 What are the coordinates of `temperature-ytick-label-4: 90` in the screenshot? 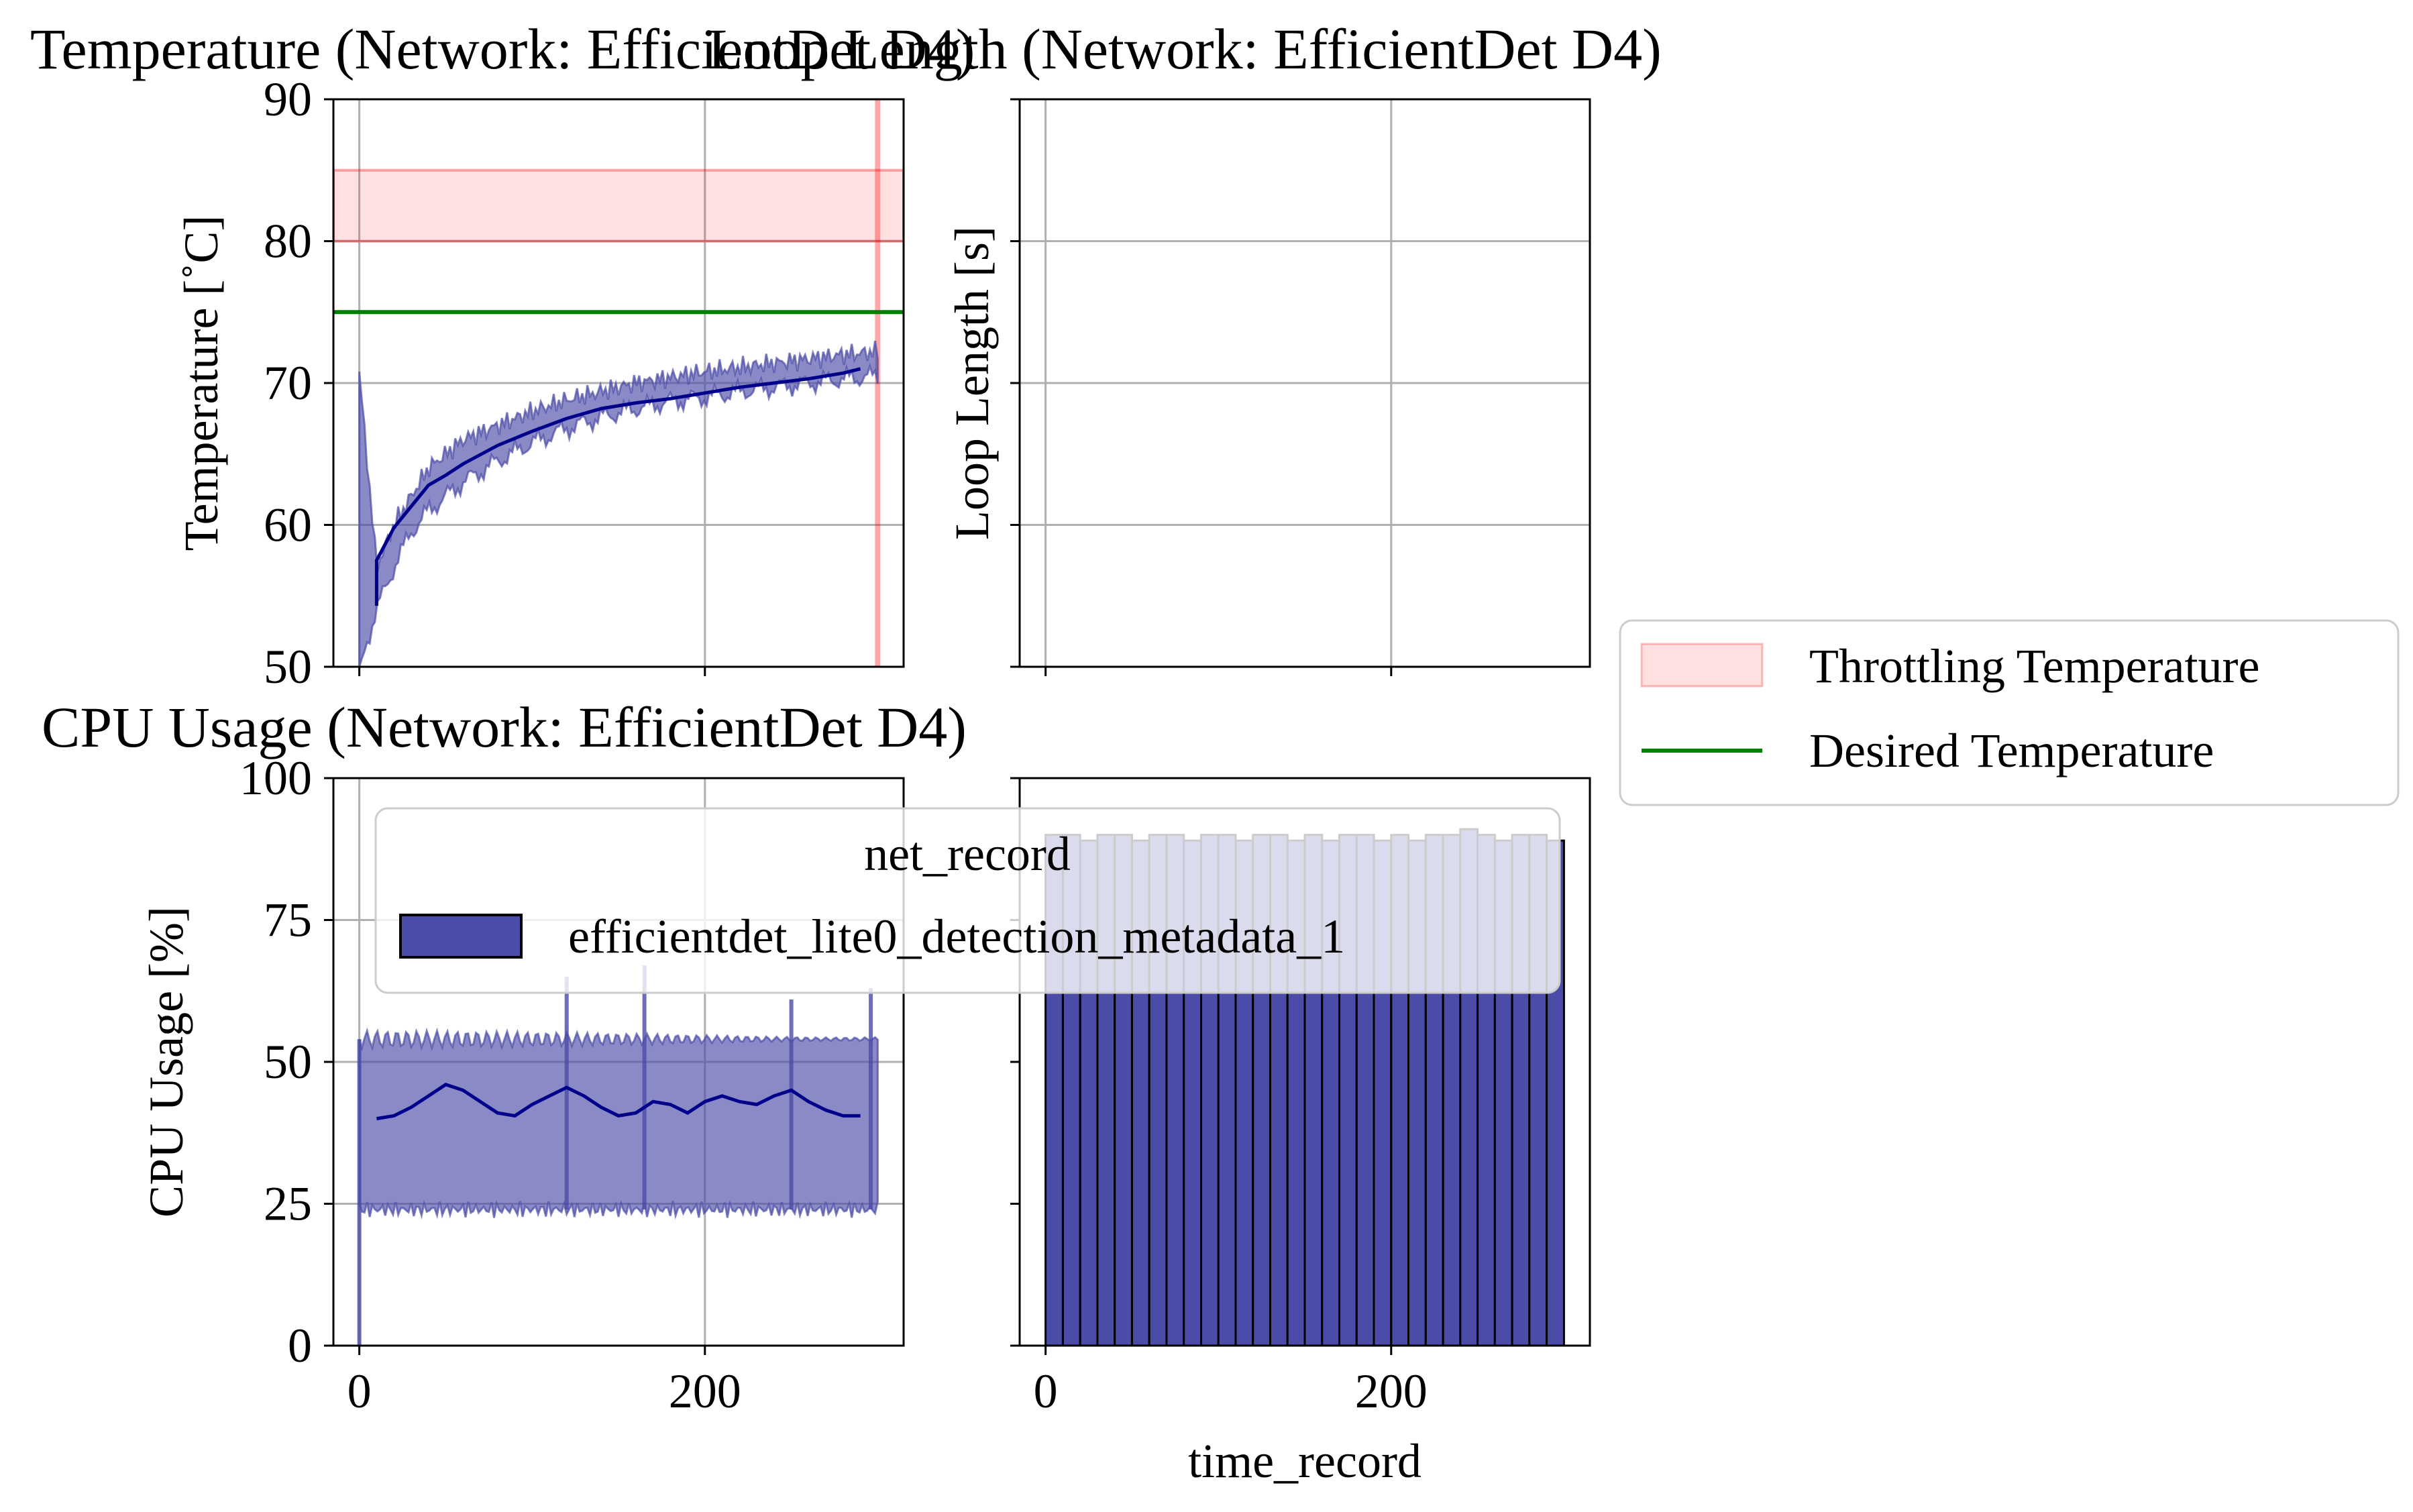 It's located at (288, 99).